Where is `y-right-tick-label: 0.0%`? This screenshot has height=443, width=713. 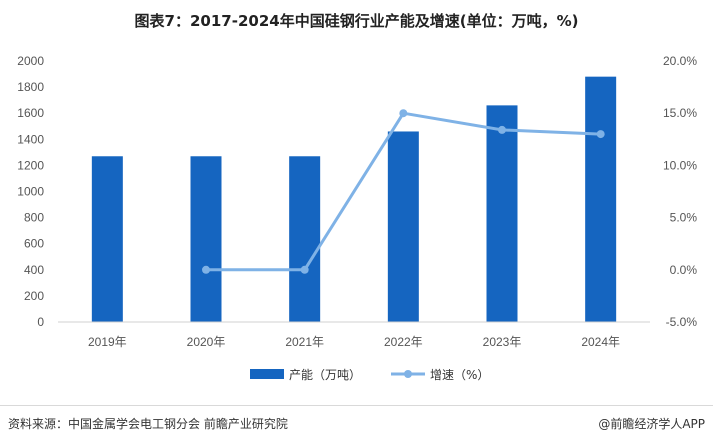
y-right-tick-label: 0.0% is located at coordinates (684, 270).